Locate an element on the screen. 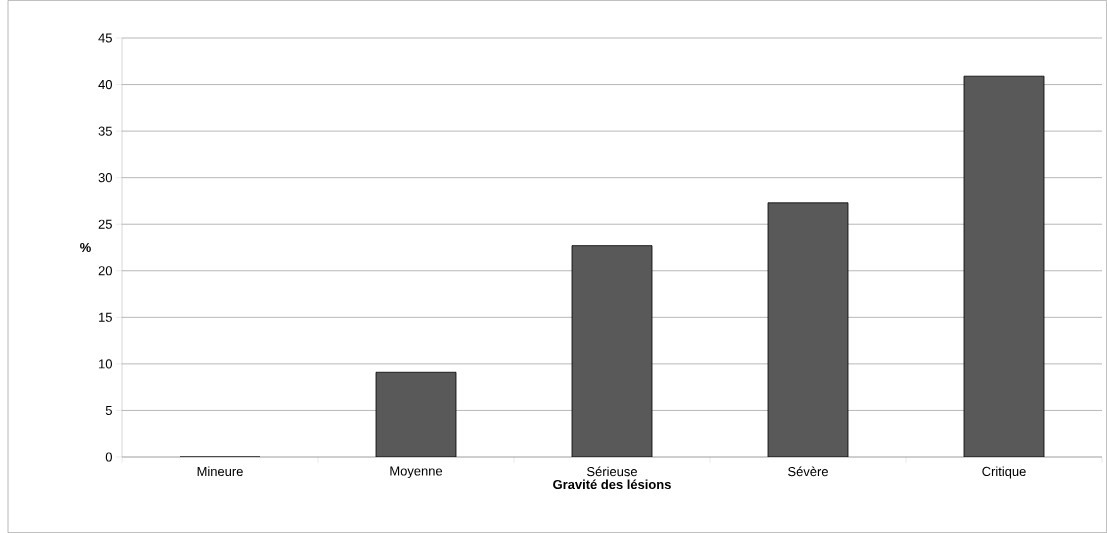 This screenshot has width=1107, height=533. y-tick-label: 20 is located at coordinates (105, 271).